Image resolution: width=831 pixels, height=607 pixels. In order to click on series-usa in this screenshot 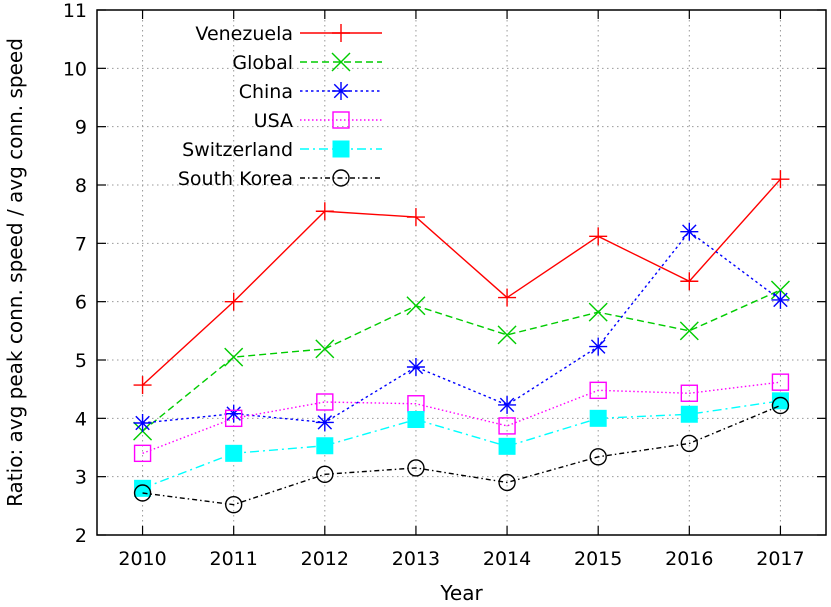, I will do `click(461, 418)`.